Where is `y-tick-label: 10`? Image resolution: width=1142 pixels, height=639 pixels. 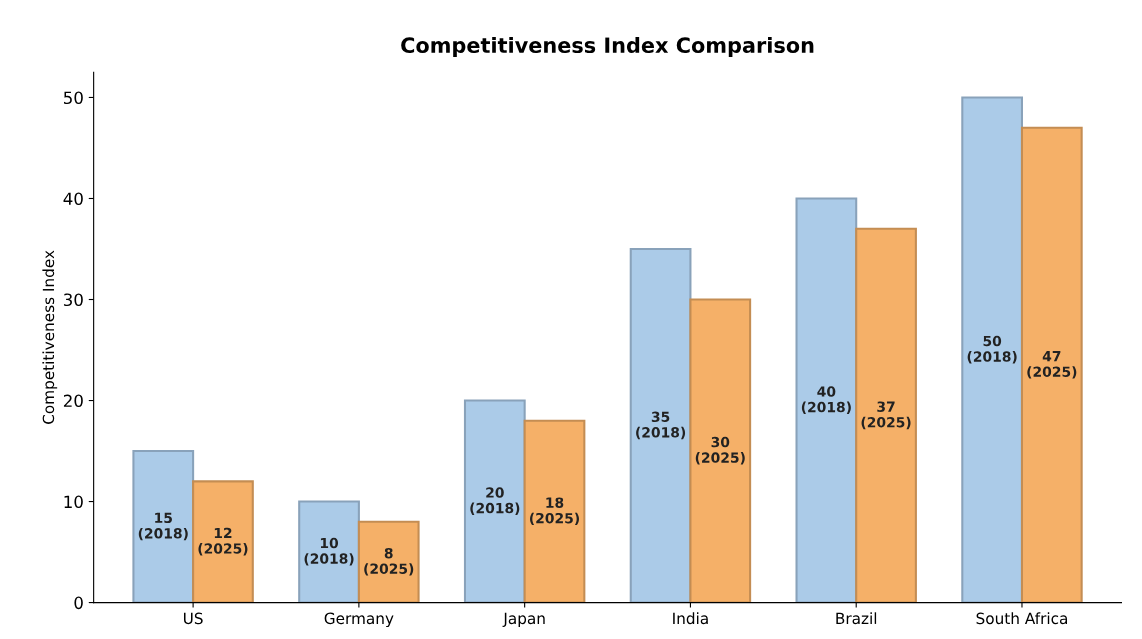 y-tick-label: 10 is located at coordinates (73, 502).